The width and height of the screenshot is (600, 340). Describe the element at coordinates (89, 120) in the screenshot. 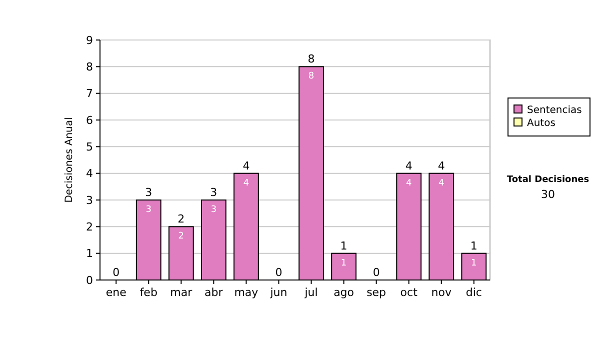

I see `y-tick-label: 6` at that location.